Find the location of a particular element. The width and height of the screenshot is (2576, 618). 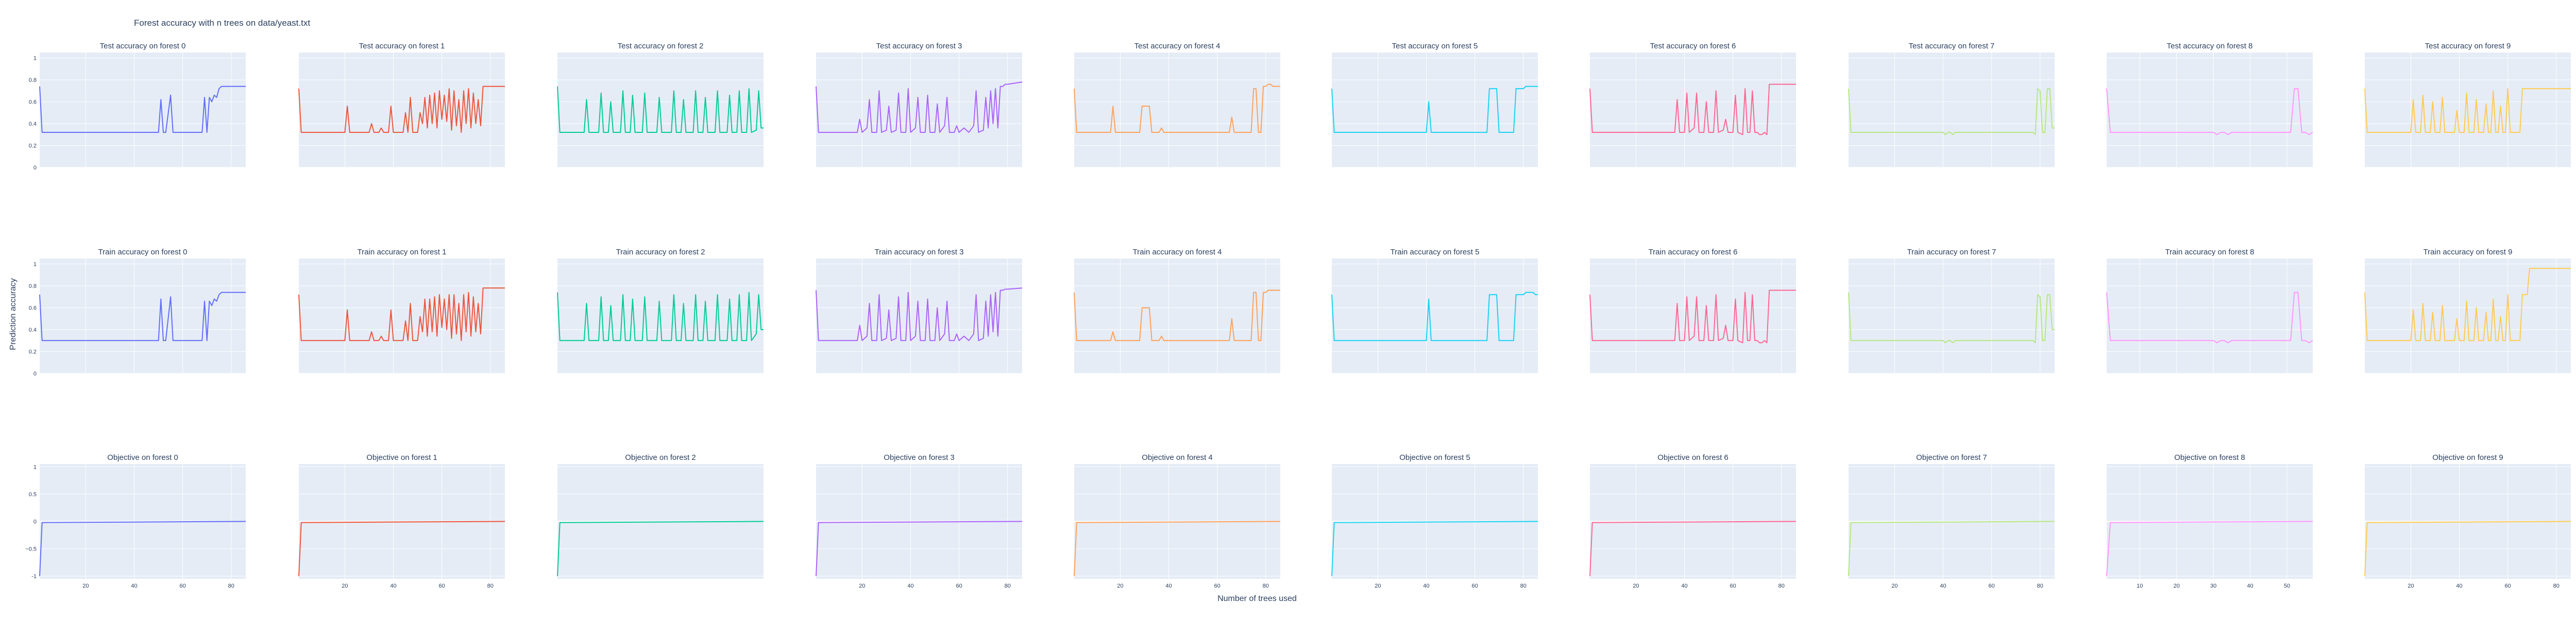

subplot-train-forest-2: Train accuracy on forest 2 is located at coordinates (660, 311).